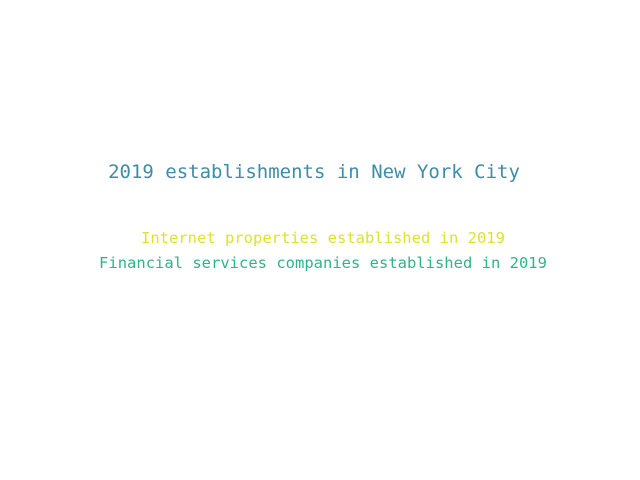 This screenshot has width=640, height=480. What do you see at coordinates (323, 238) in the screenshot?
I see `item-internet-properties: Internet properties established in 2019` at bounding box center [323, 238].